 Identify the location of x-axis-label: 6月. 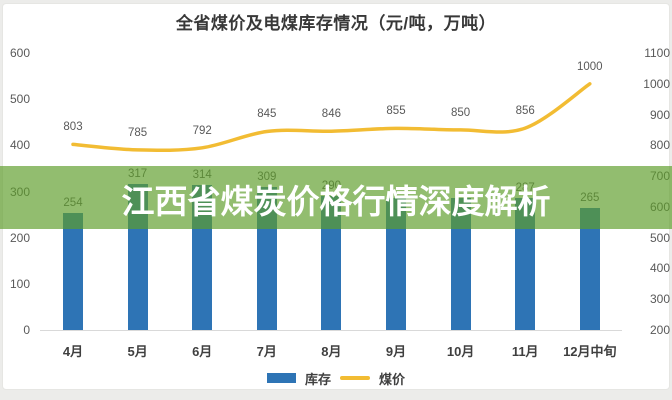
(202, 351).